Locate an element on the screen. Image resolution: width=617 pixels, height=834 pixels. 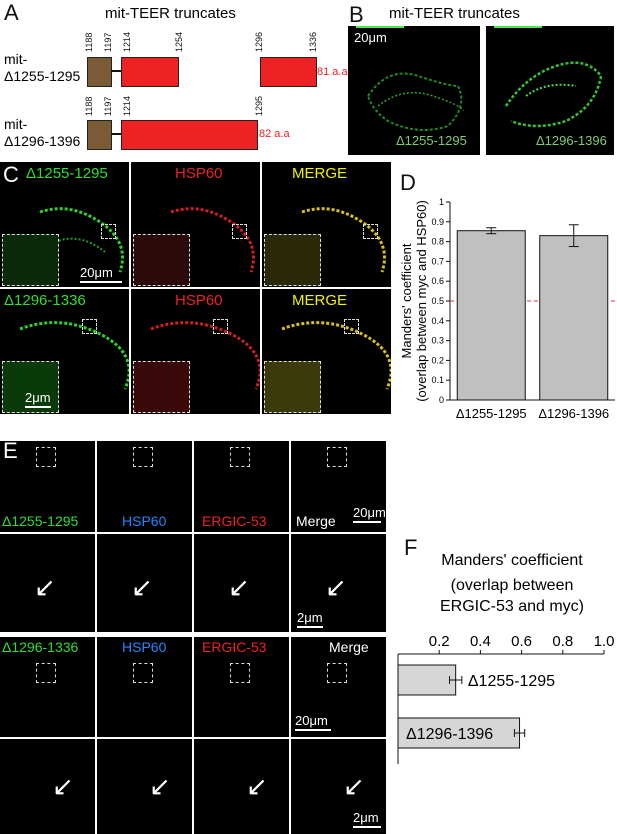
construct1-name-line1: mit- is located at coordinates (16, 59).